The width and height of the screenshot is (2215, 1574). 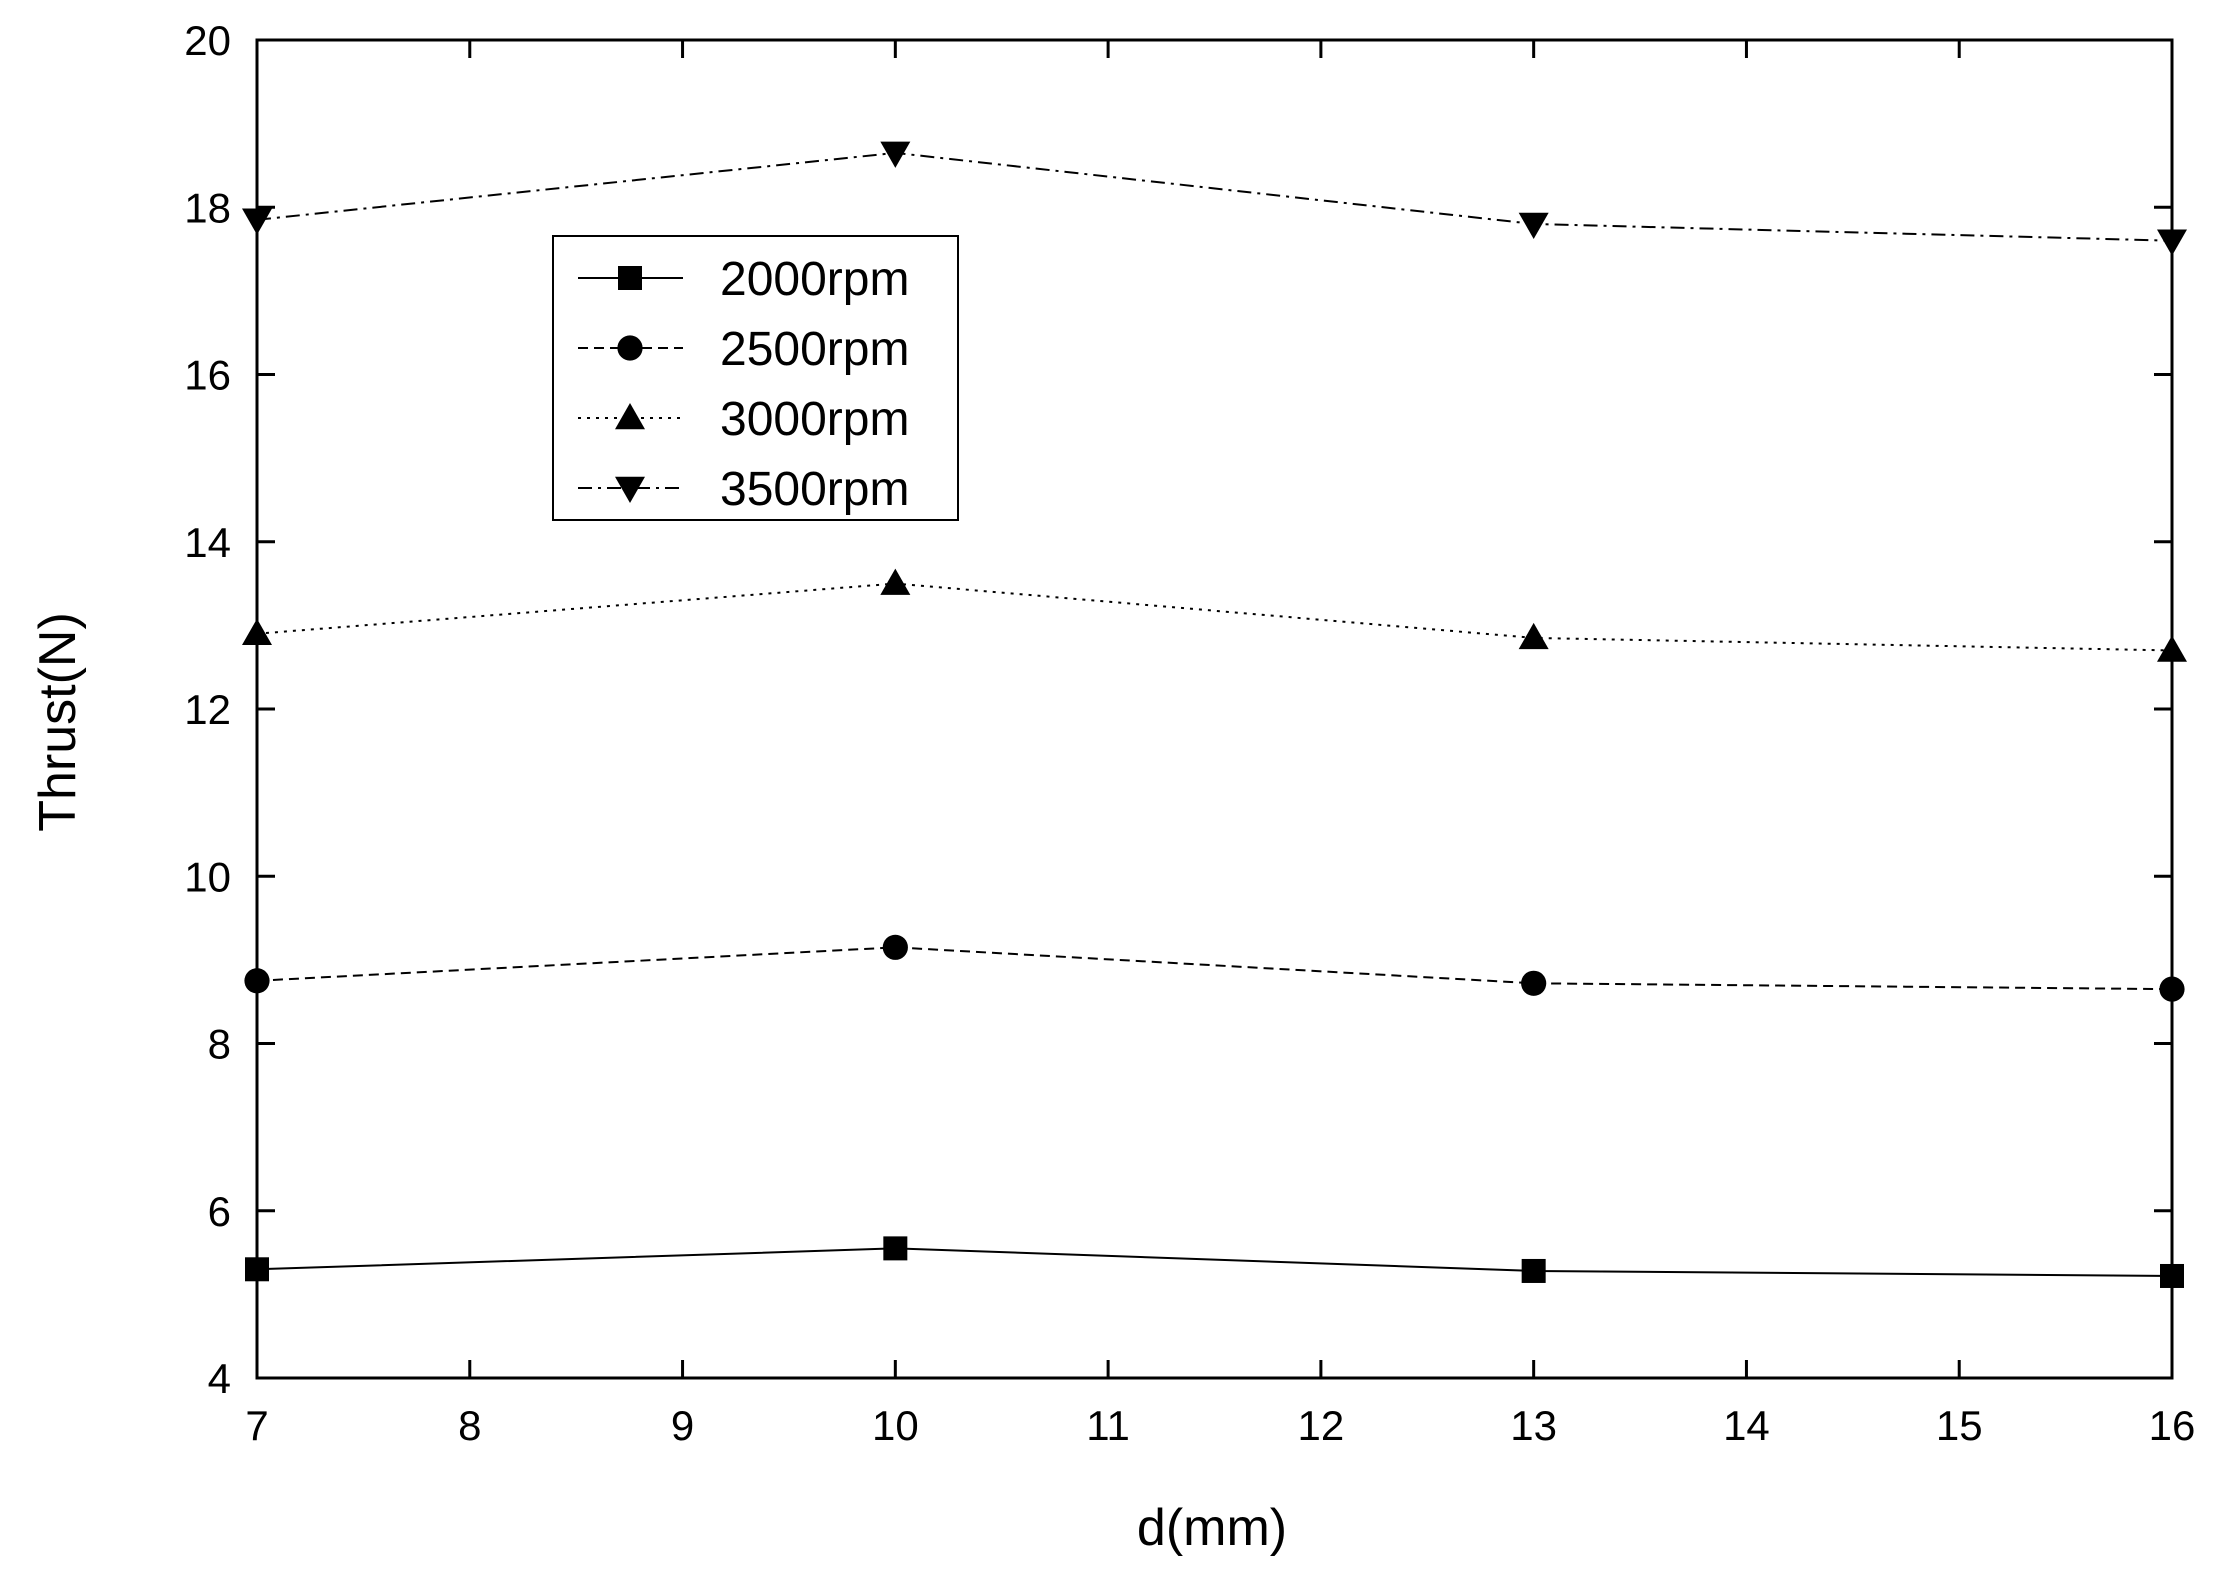 I want to click on x-tick-label: 15, so click(x=1959, y=1425).